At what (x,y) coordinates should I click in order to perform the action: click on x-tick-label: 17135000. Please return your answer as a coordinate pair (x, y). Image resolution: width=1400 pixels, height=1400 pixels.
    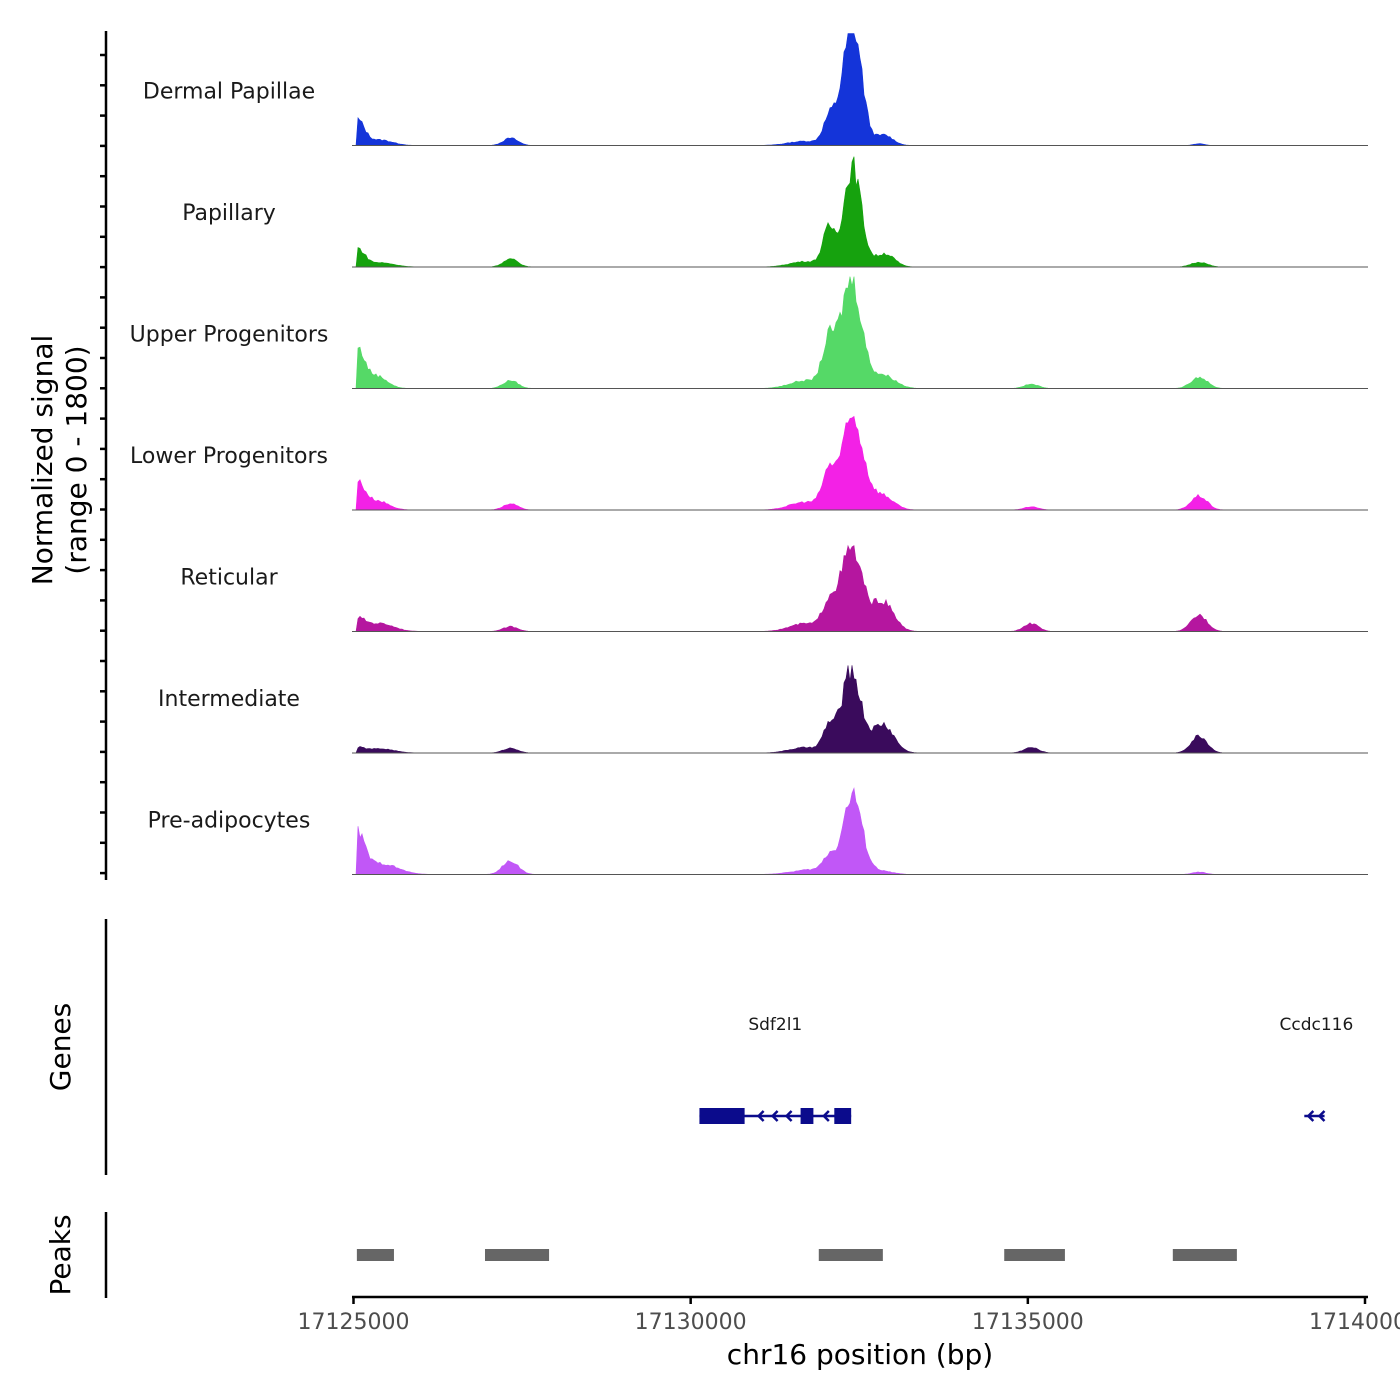
    Looking at the image, I should click on (1028, 1322).